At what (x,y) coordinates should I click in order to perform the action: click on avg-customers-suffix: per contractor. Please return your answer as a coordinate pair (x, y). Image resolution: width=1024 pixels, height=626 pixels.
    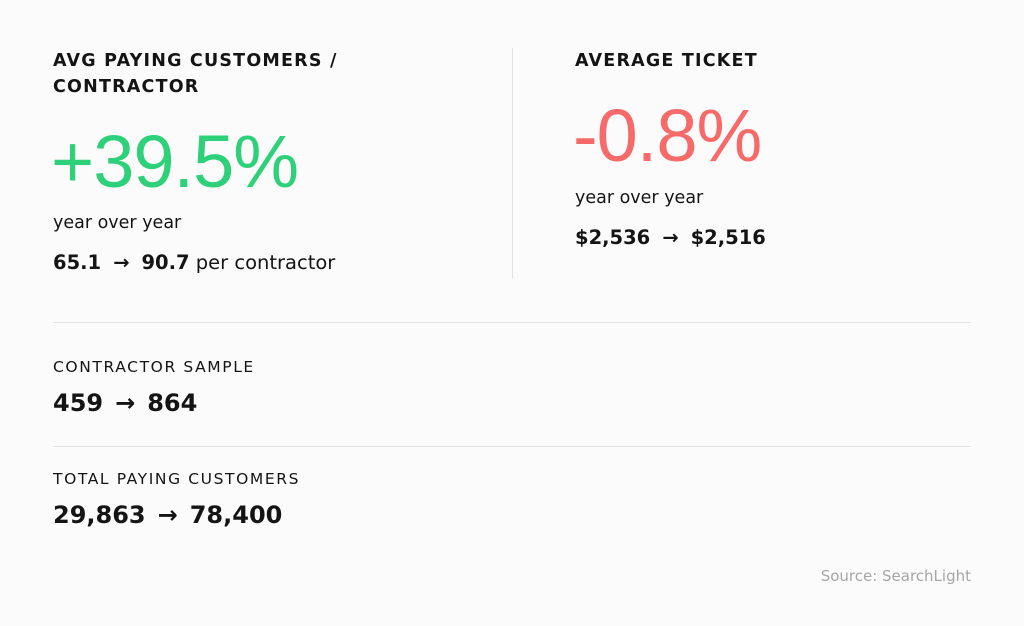
    Looking at the image, I should click on (265, 262).